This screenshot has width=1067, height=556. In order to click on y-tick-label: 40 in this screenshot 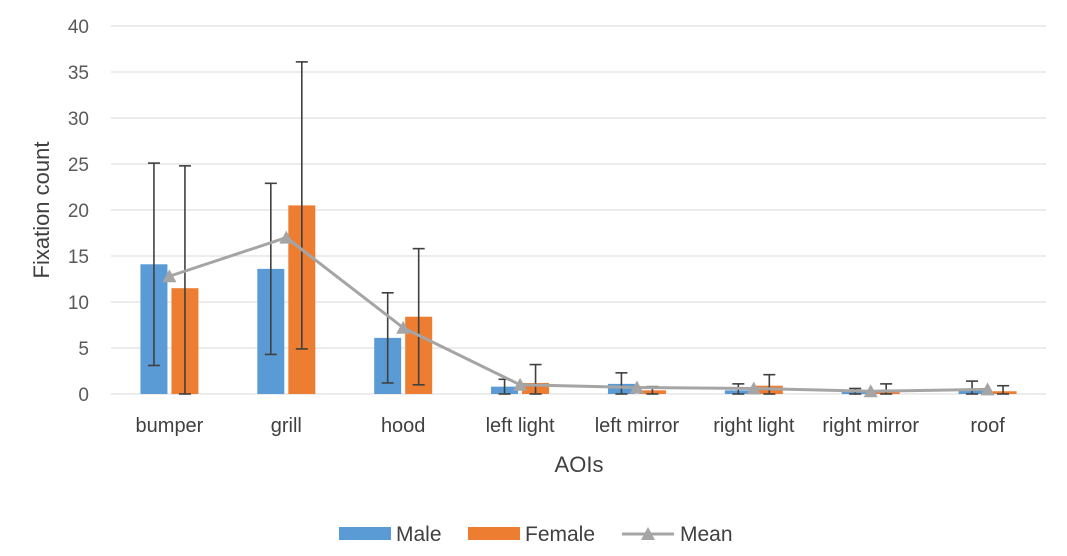, I will do `click(78, 27)`.